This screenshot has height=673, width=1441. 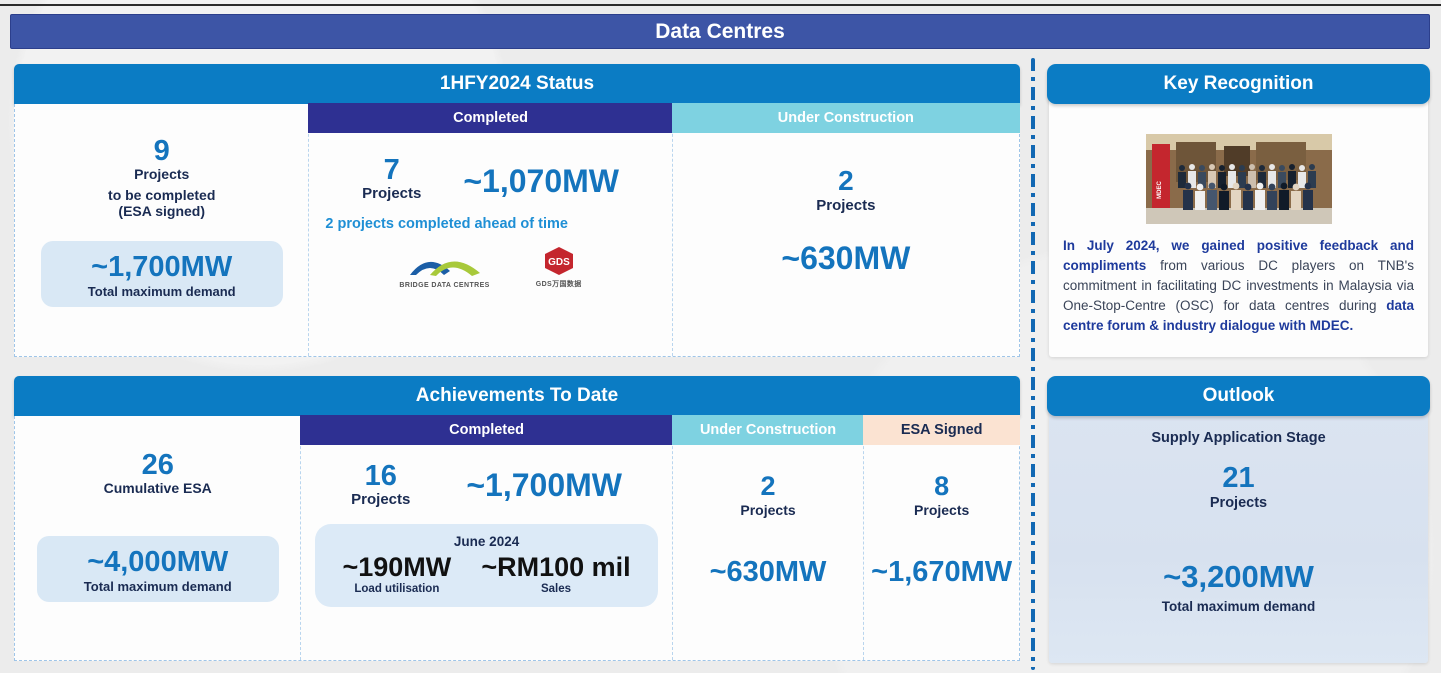 I want to click on status-demand-value: ~1,700MW, so click(x=162, y=267).